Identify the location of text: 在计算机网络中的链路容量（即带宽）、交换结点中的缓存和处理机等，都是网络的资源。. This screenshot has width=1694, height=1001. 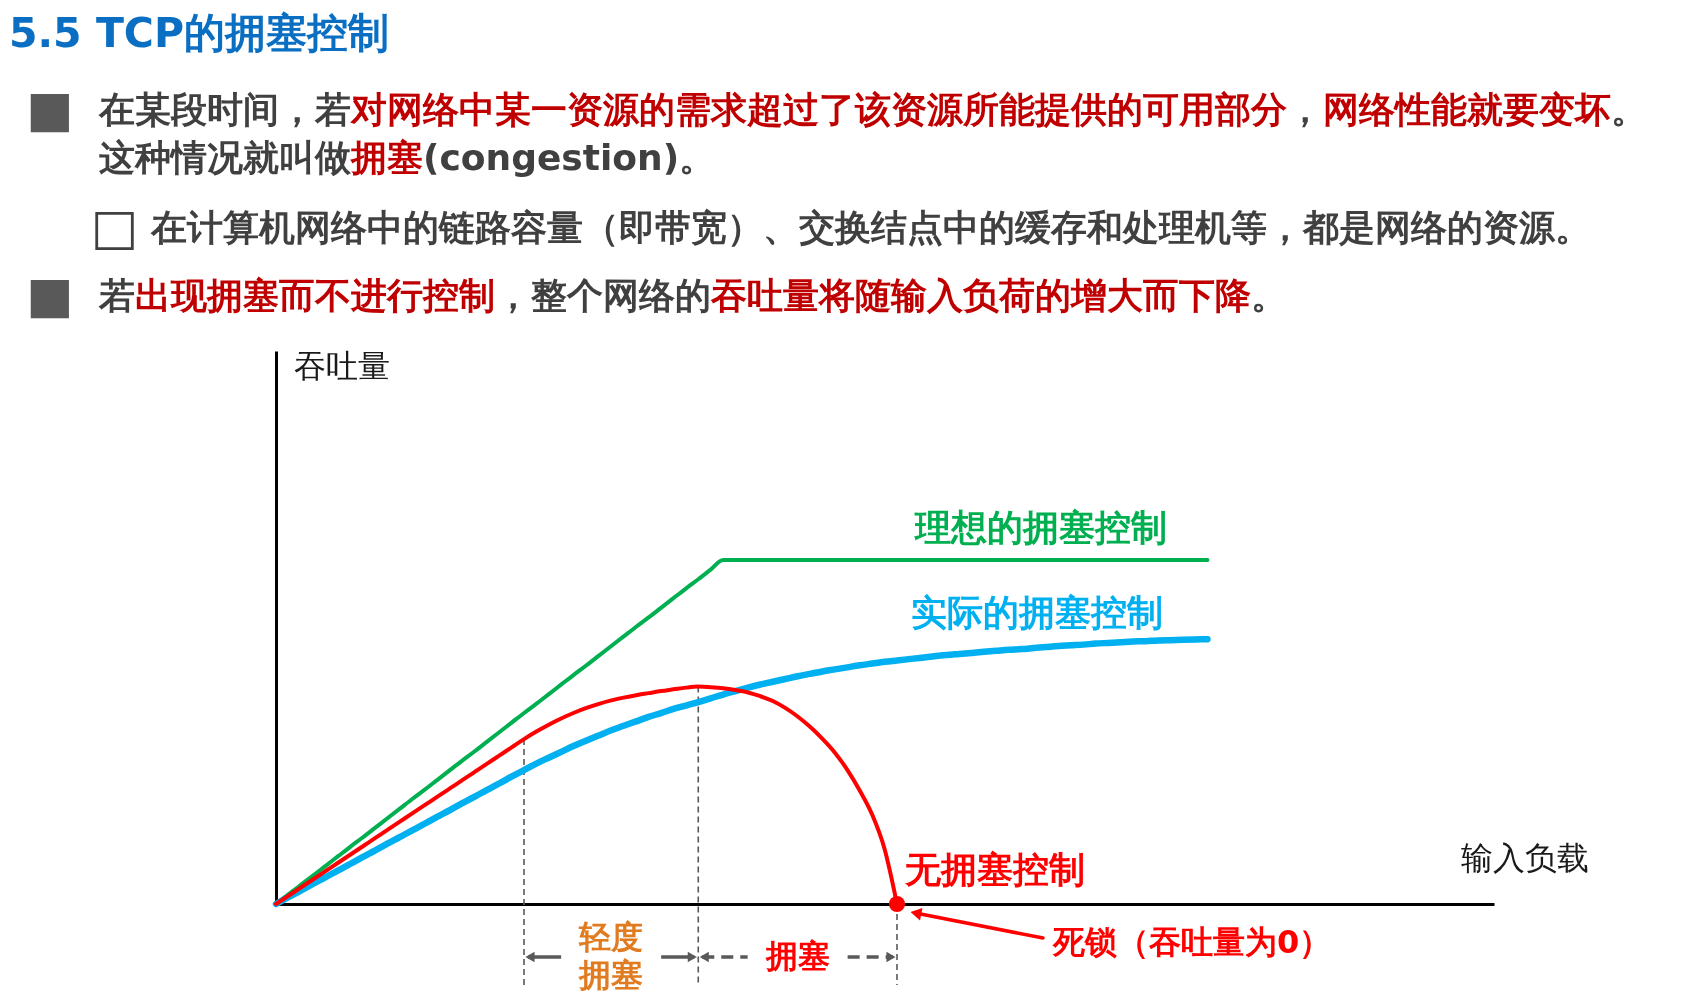
(870, 227).